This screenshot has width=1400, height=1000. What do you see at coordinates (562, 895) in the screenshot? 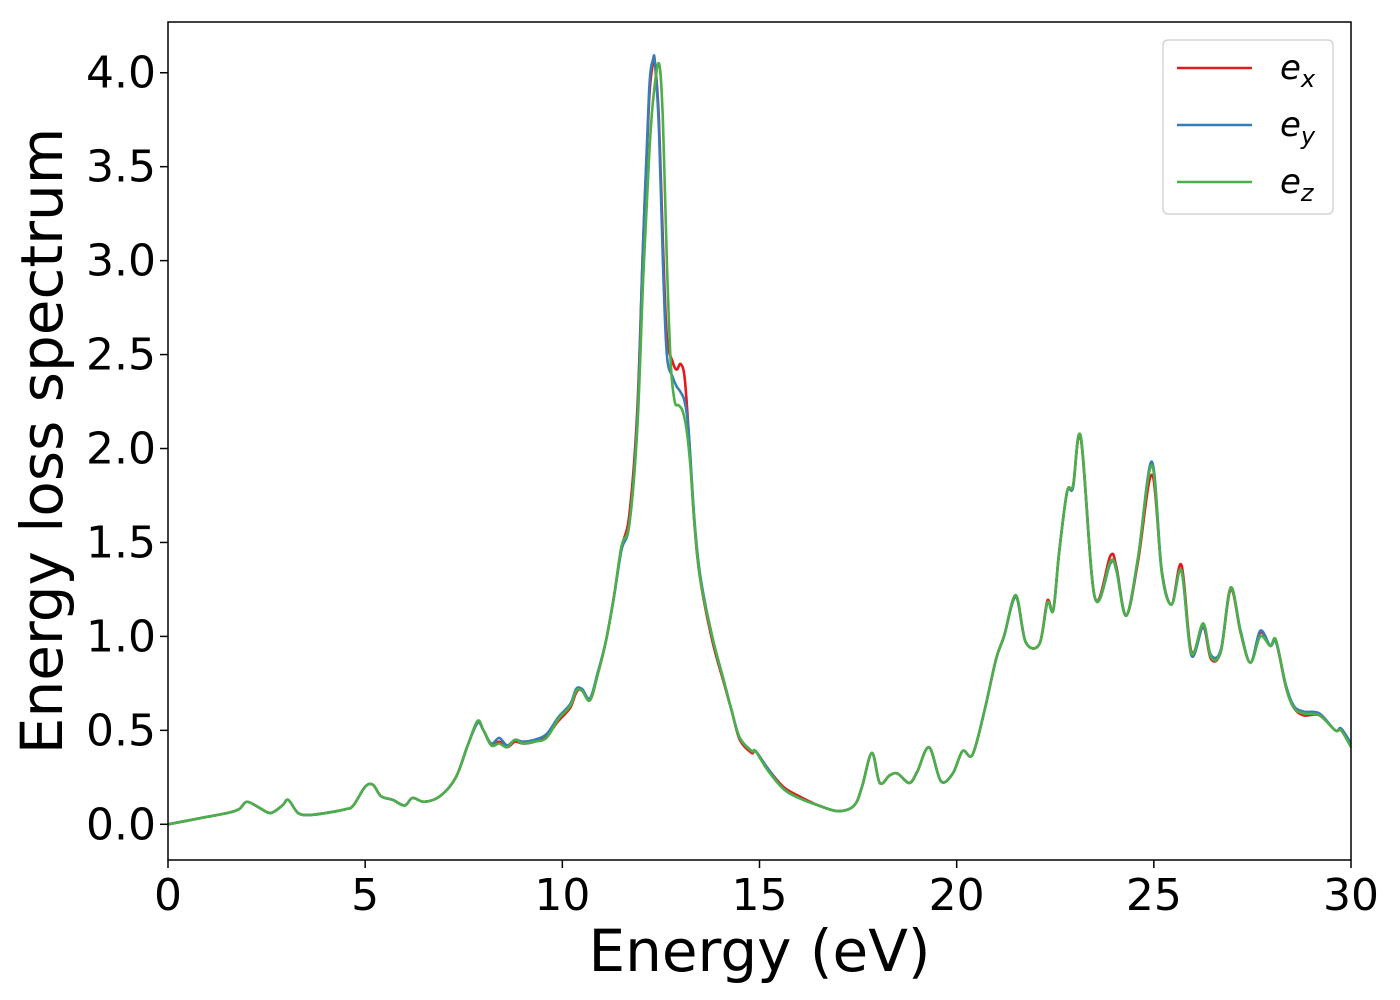
I see `x-tick-label: 10` at bounding box center [562, 895].